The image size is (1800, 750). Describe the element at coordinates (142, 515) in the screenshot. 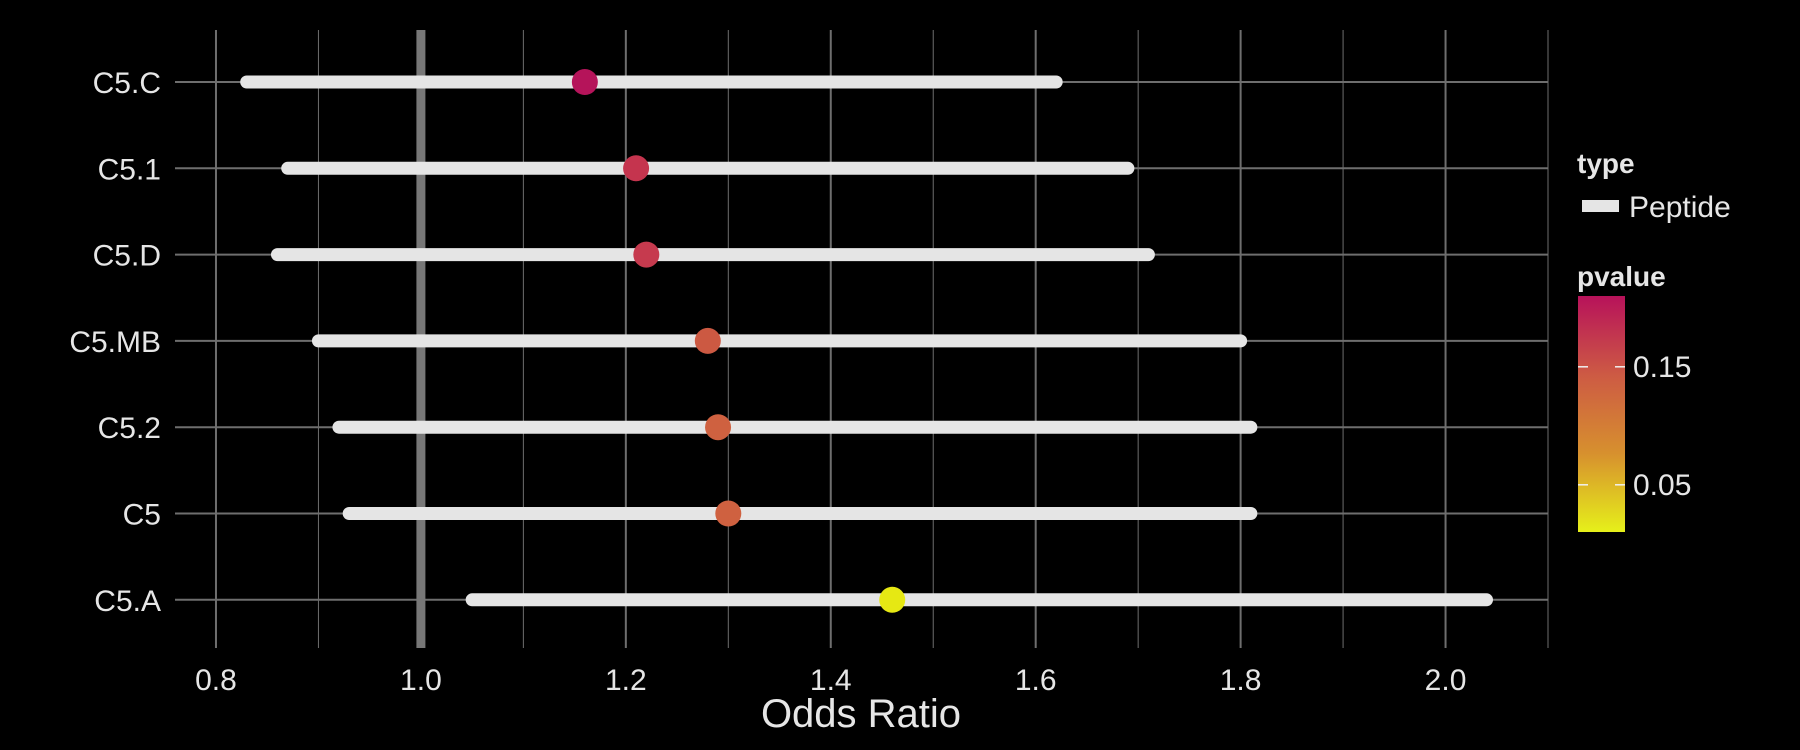

I see `y-tick-label: C5` at that location.